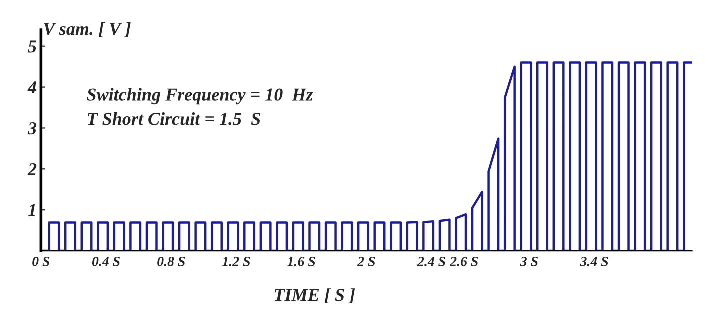  What do you see at coordinates (594, 261) in the screenshot?
I see `x-tick-label: 3.4 S` at bounding box center [594, 261].